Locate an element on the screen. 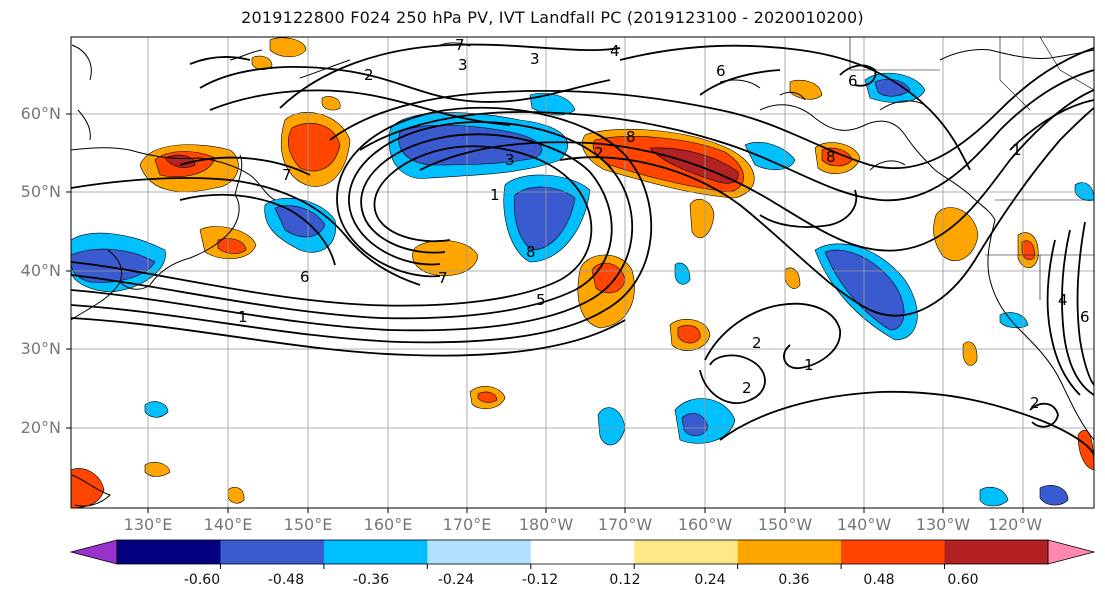  colorbar-tick-label: 0.36 is located at coordinates (794, 580).